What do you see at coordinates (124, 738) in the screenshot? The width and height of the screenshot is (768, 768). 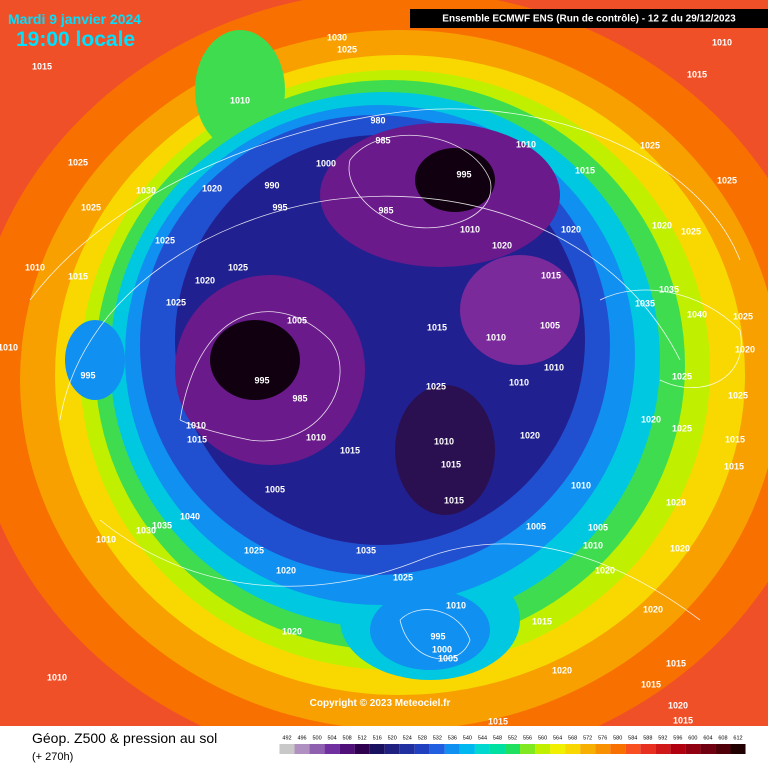 I see `footer-title: Géop. Z500 & pression au sol` at bounding box center [124, 738].